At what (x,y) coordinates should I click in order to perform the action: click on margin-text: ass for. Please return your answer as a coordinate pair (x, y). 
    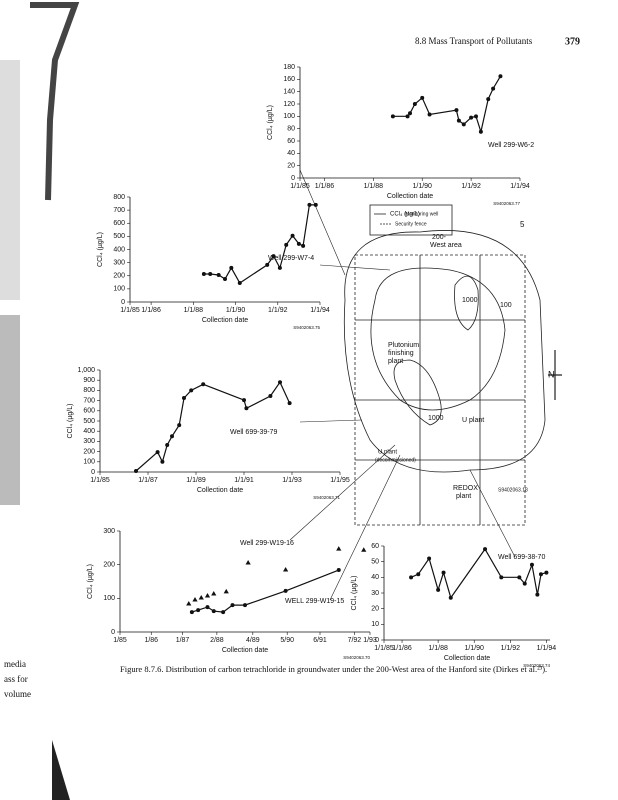
    Looking at the image, I should click on (16, 679).